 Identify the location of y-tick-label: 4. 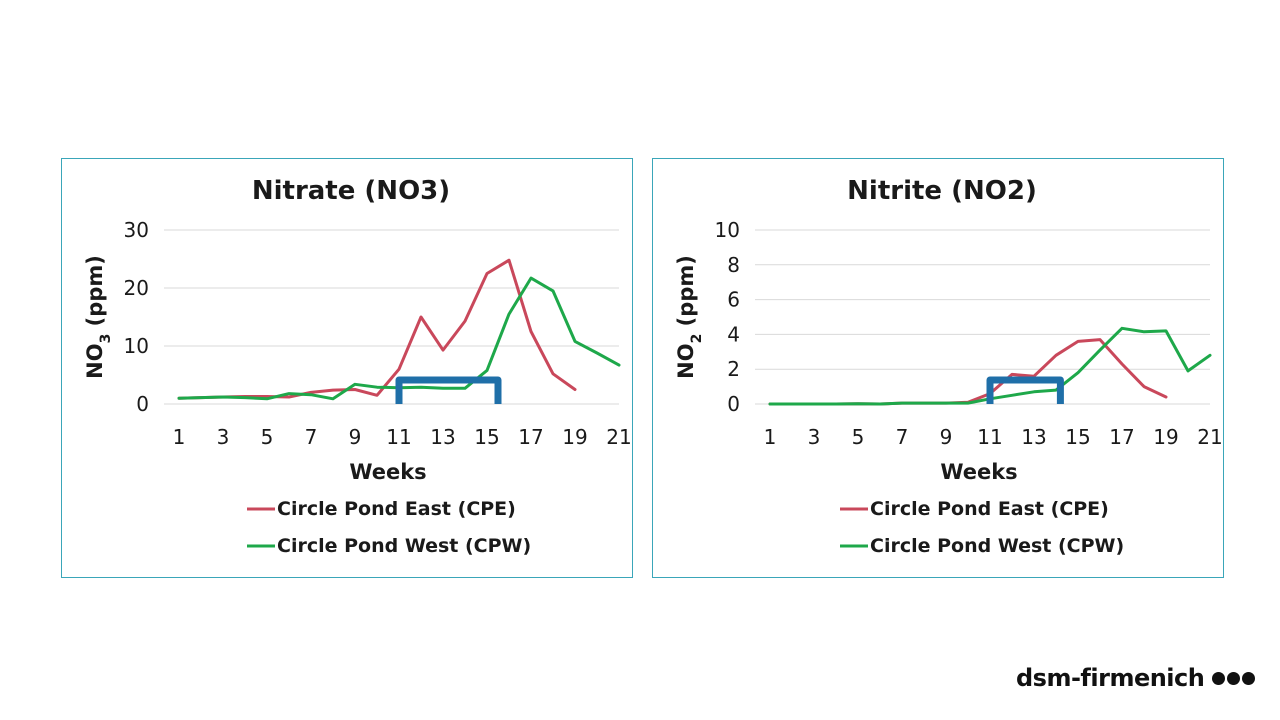
(733, 334).